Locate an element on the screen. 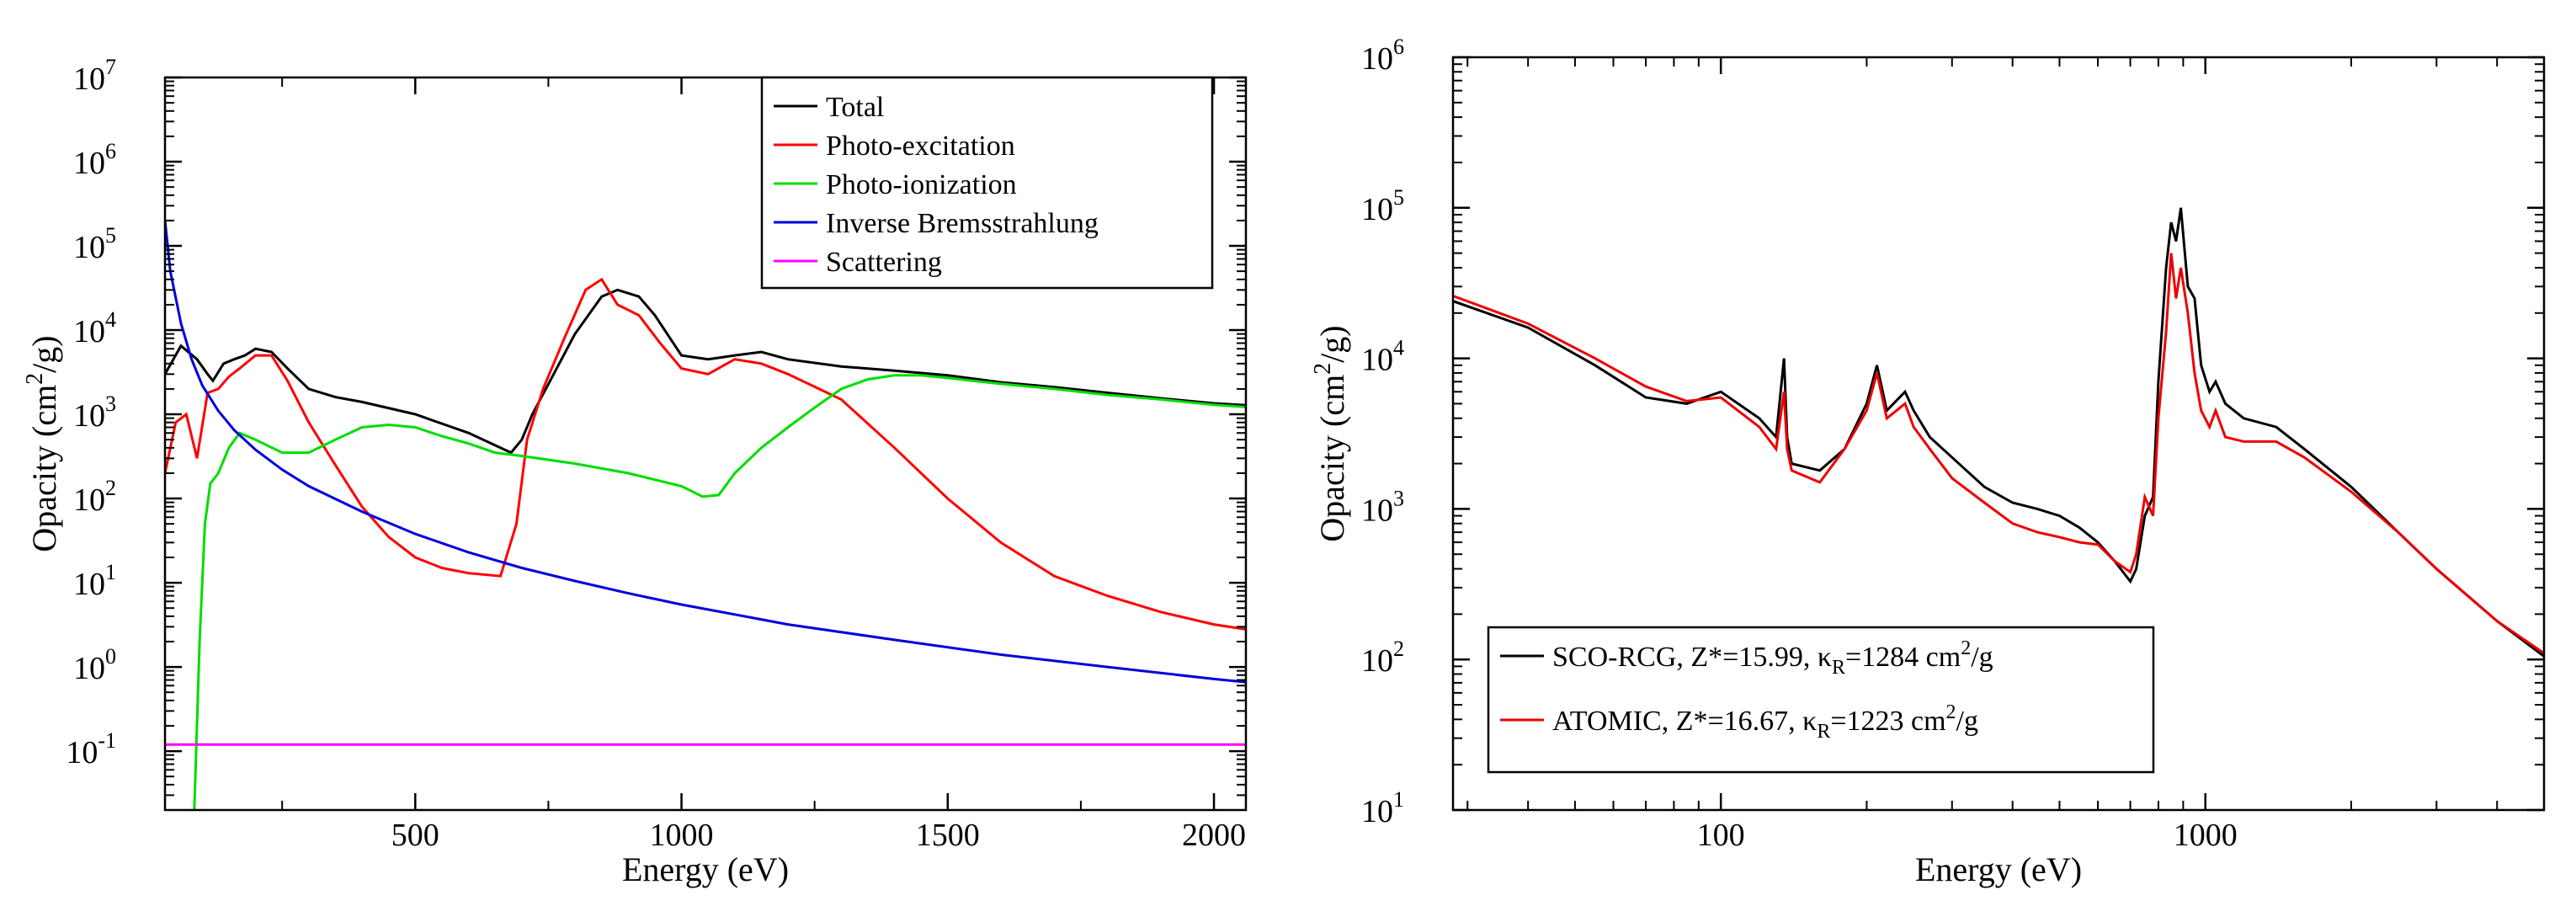  legend-label: Photo-excitation is located at coordinates (920, 147).